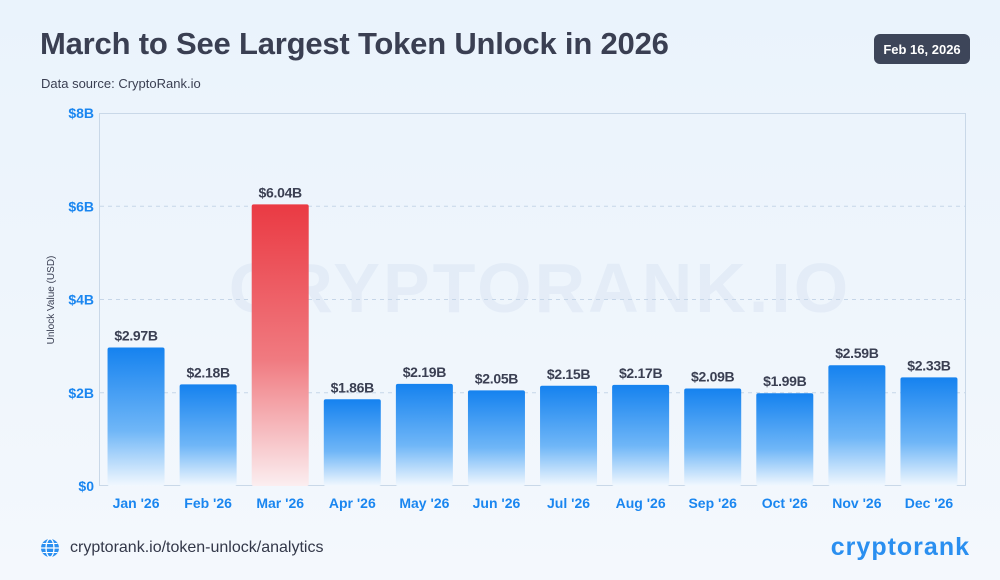 This screenshot has width=1000, height=580. What do you see at coordinates (280, 503) in the screenshot?
I see `x-tick-label: Mar '26` at bounding box center [280, 503].